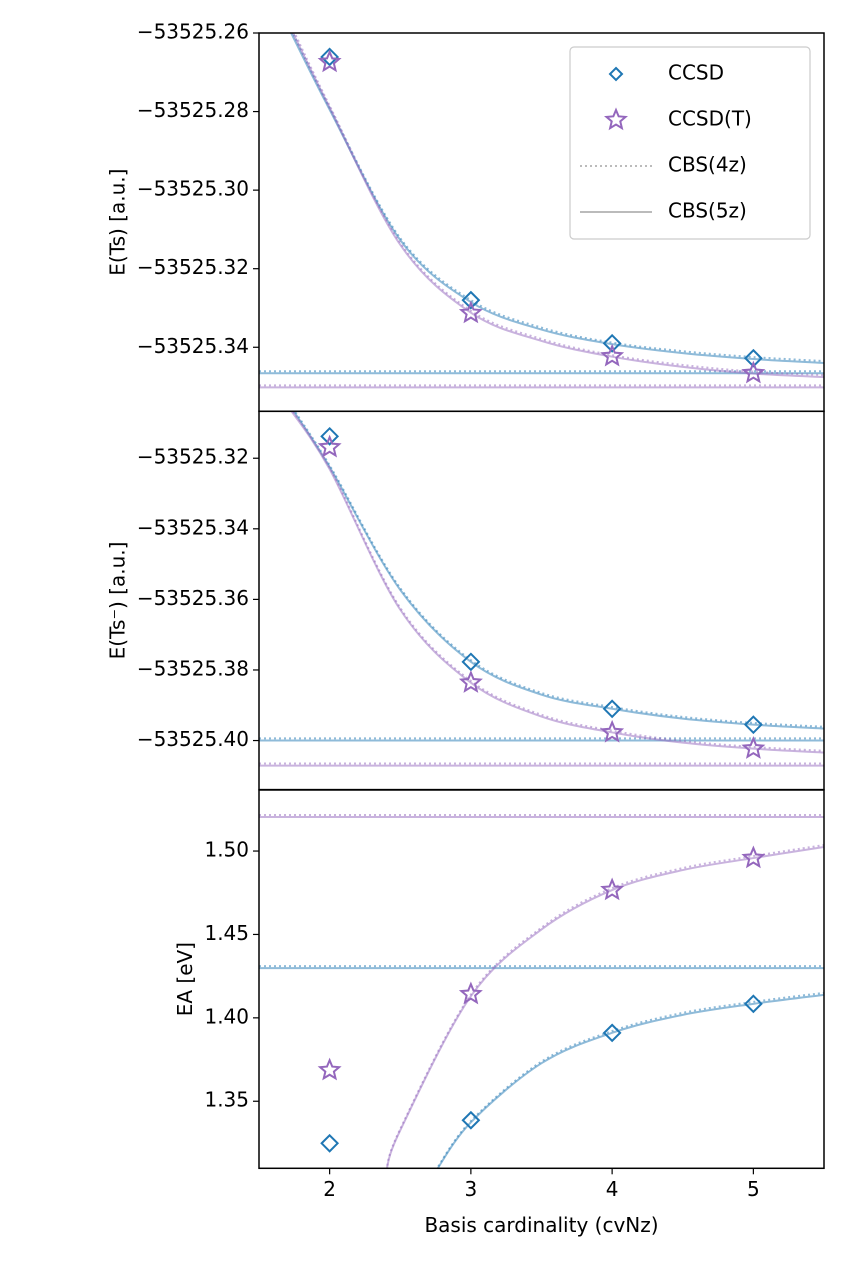 This screenshot has width=847, height=1285. I want to click on y-tick-label: −53525.30, so click(193, 189).